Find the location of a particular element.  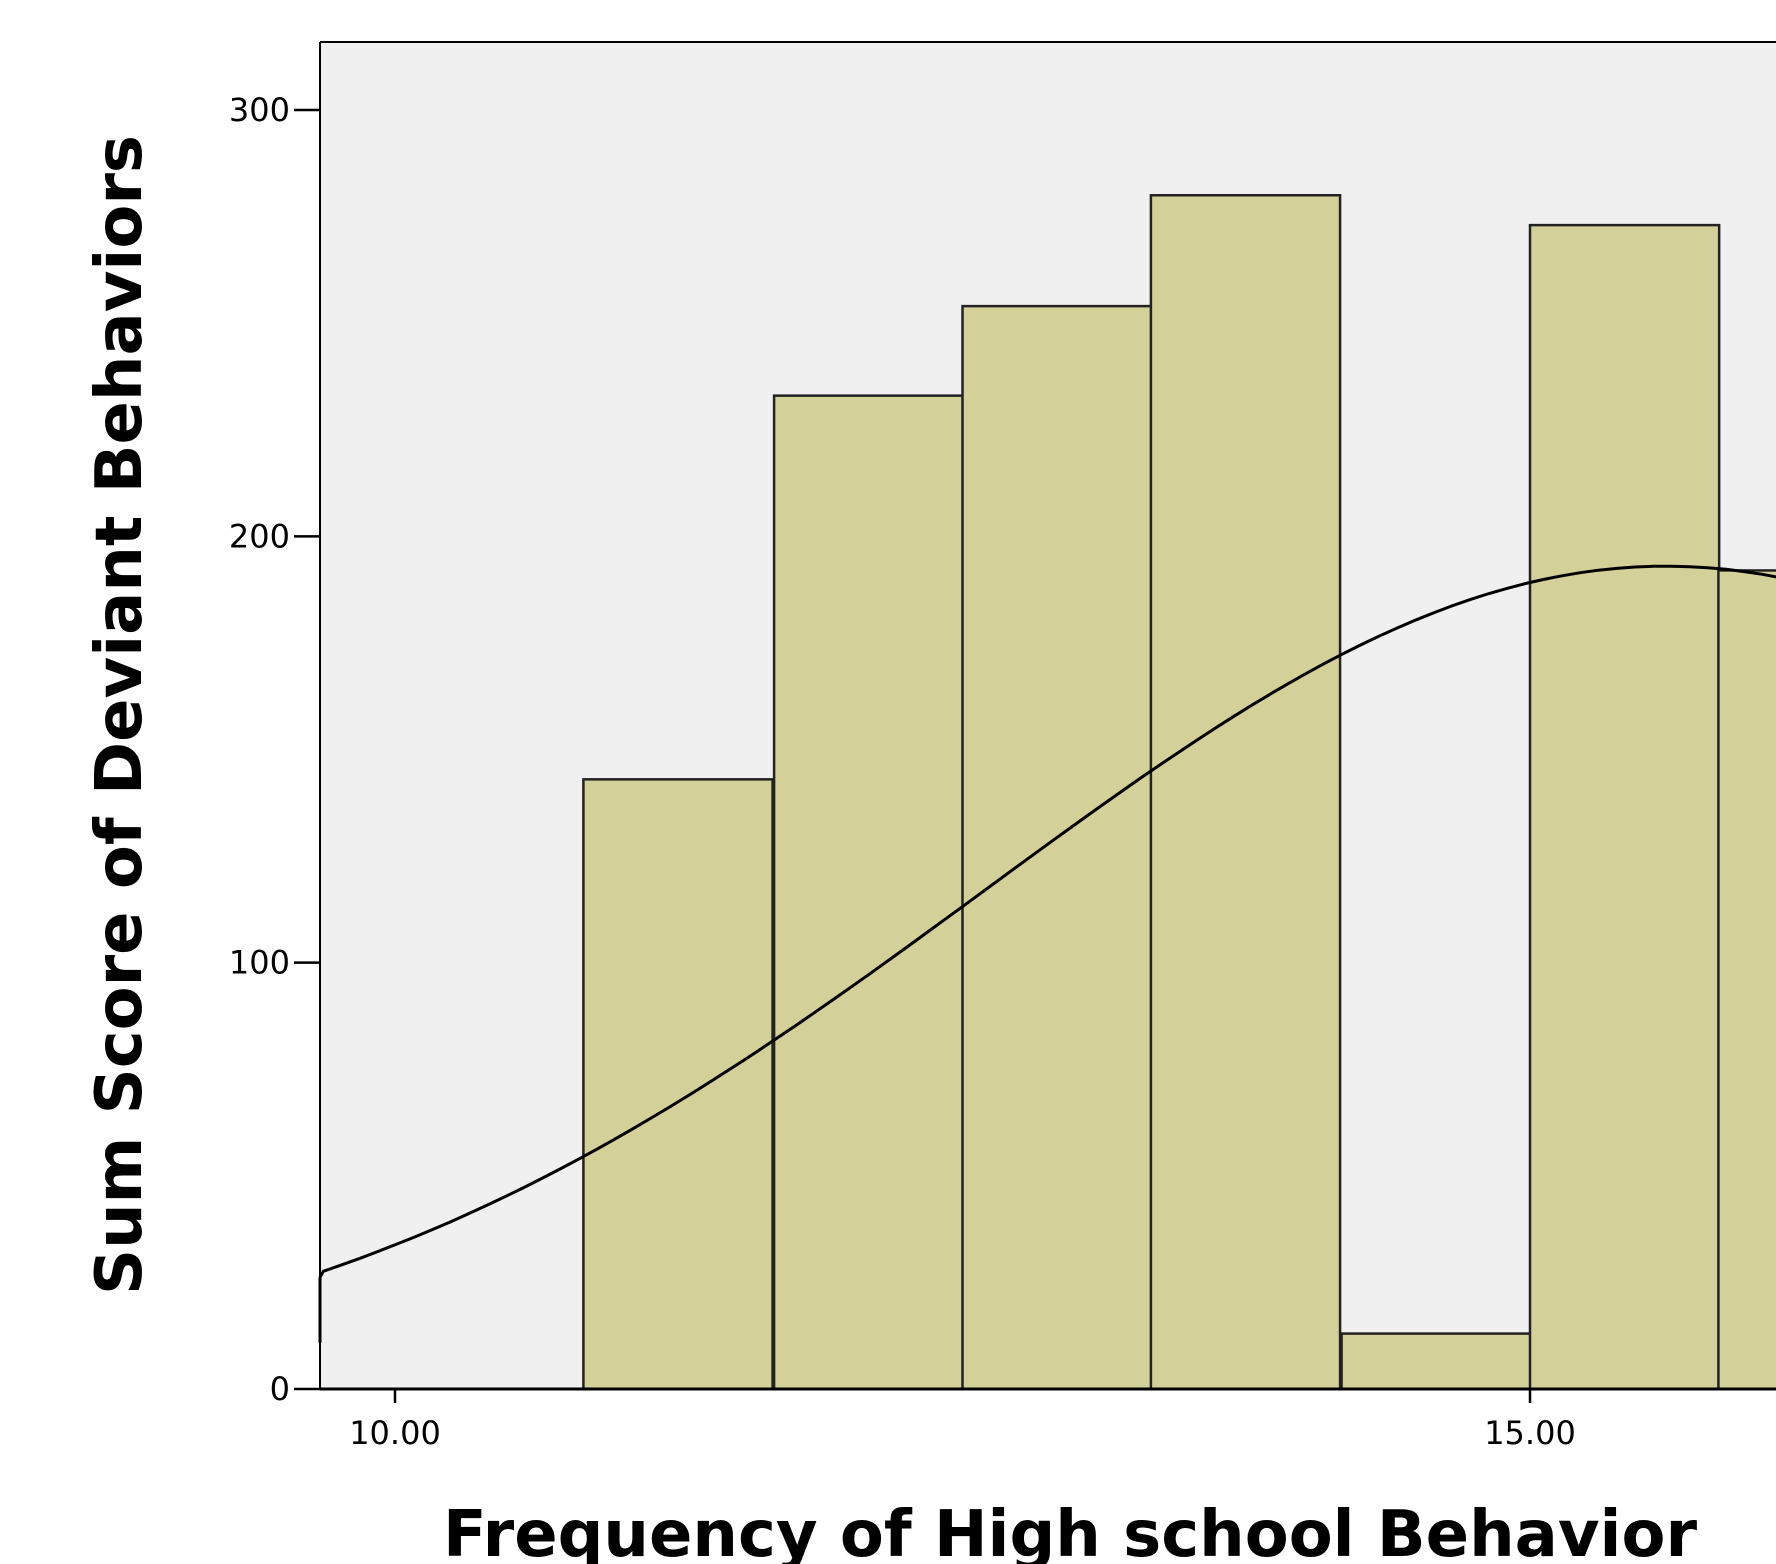

x-axis-title: Frequency of High school Behavior is located at coordinates (1070, 1531).